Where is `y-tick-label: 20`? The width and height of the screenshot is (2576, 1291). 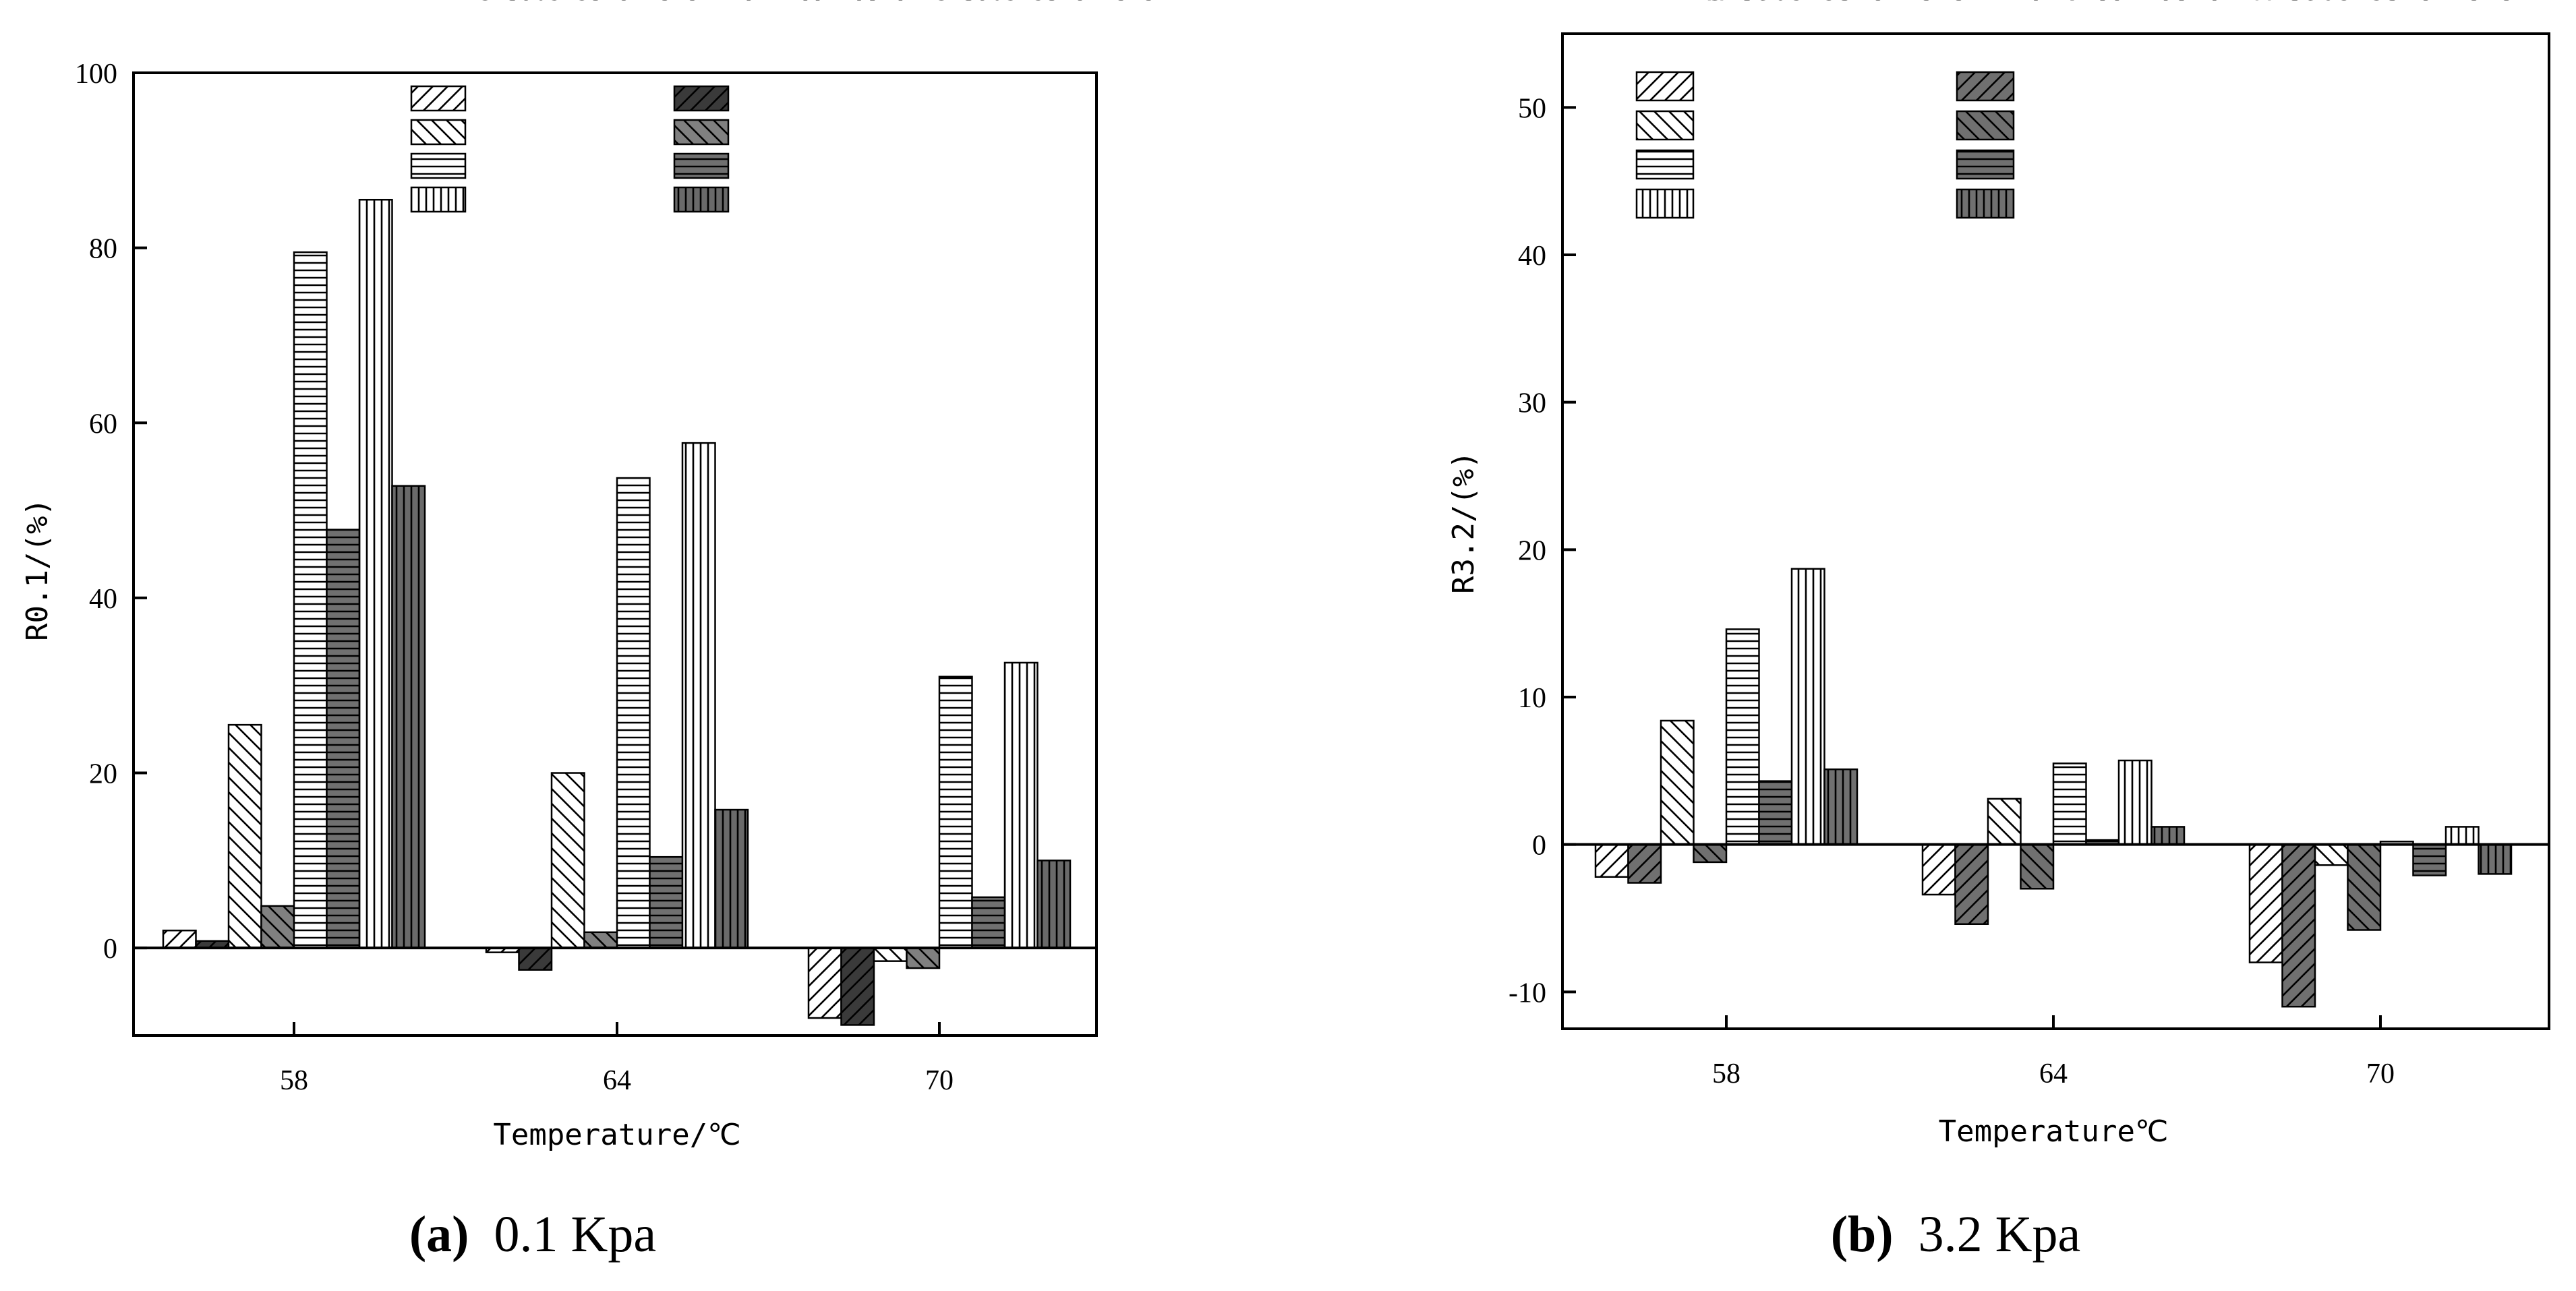 y-tick-label: 20 is located at coordinates (103, 774).